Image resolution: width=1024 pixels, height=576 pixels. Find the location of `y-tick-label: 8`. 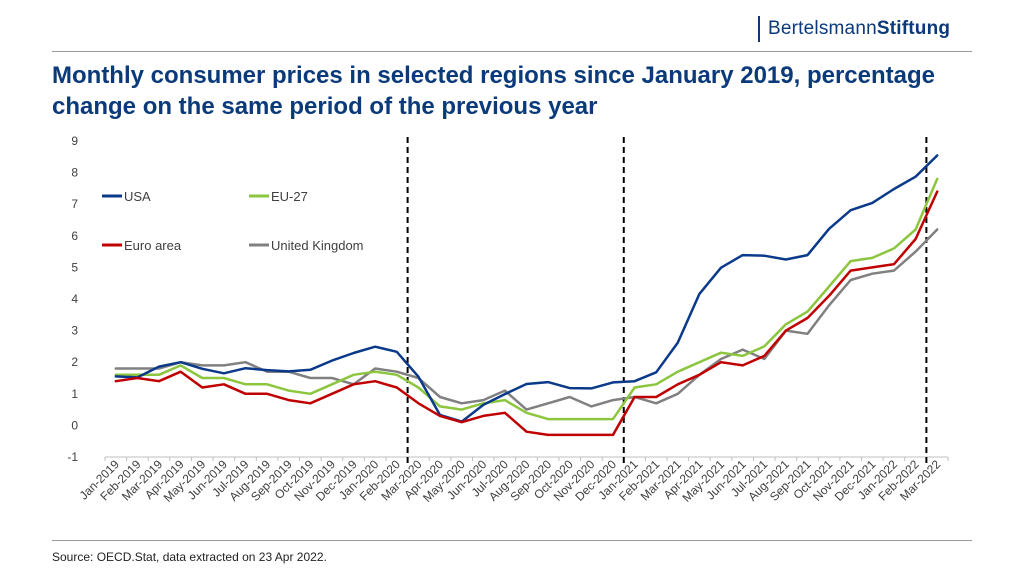

y-tick-label: 8 is located at coordinates (74, 173).